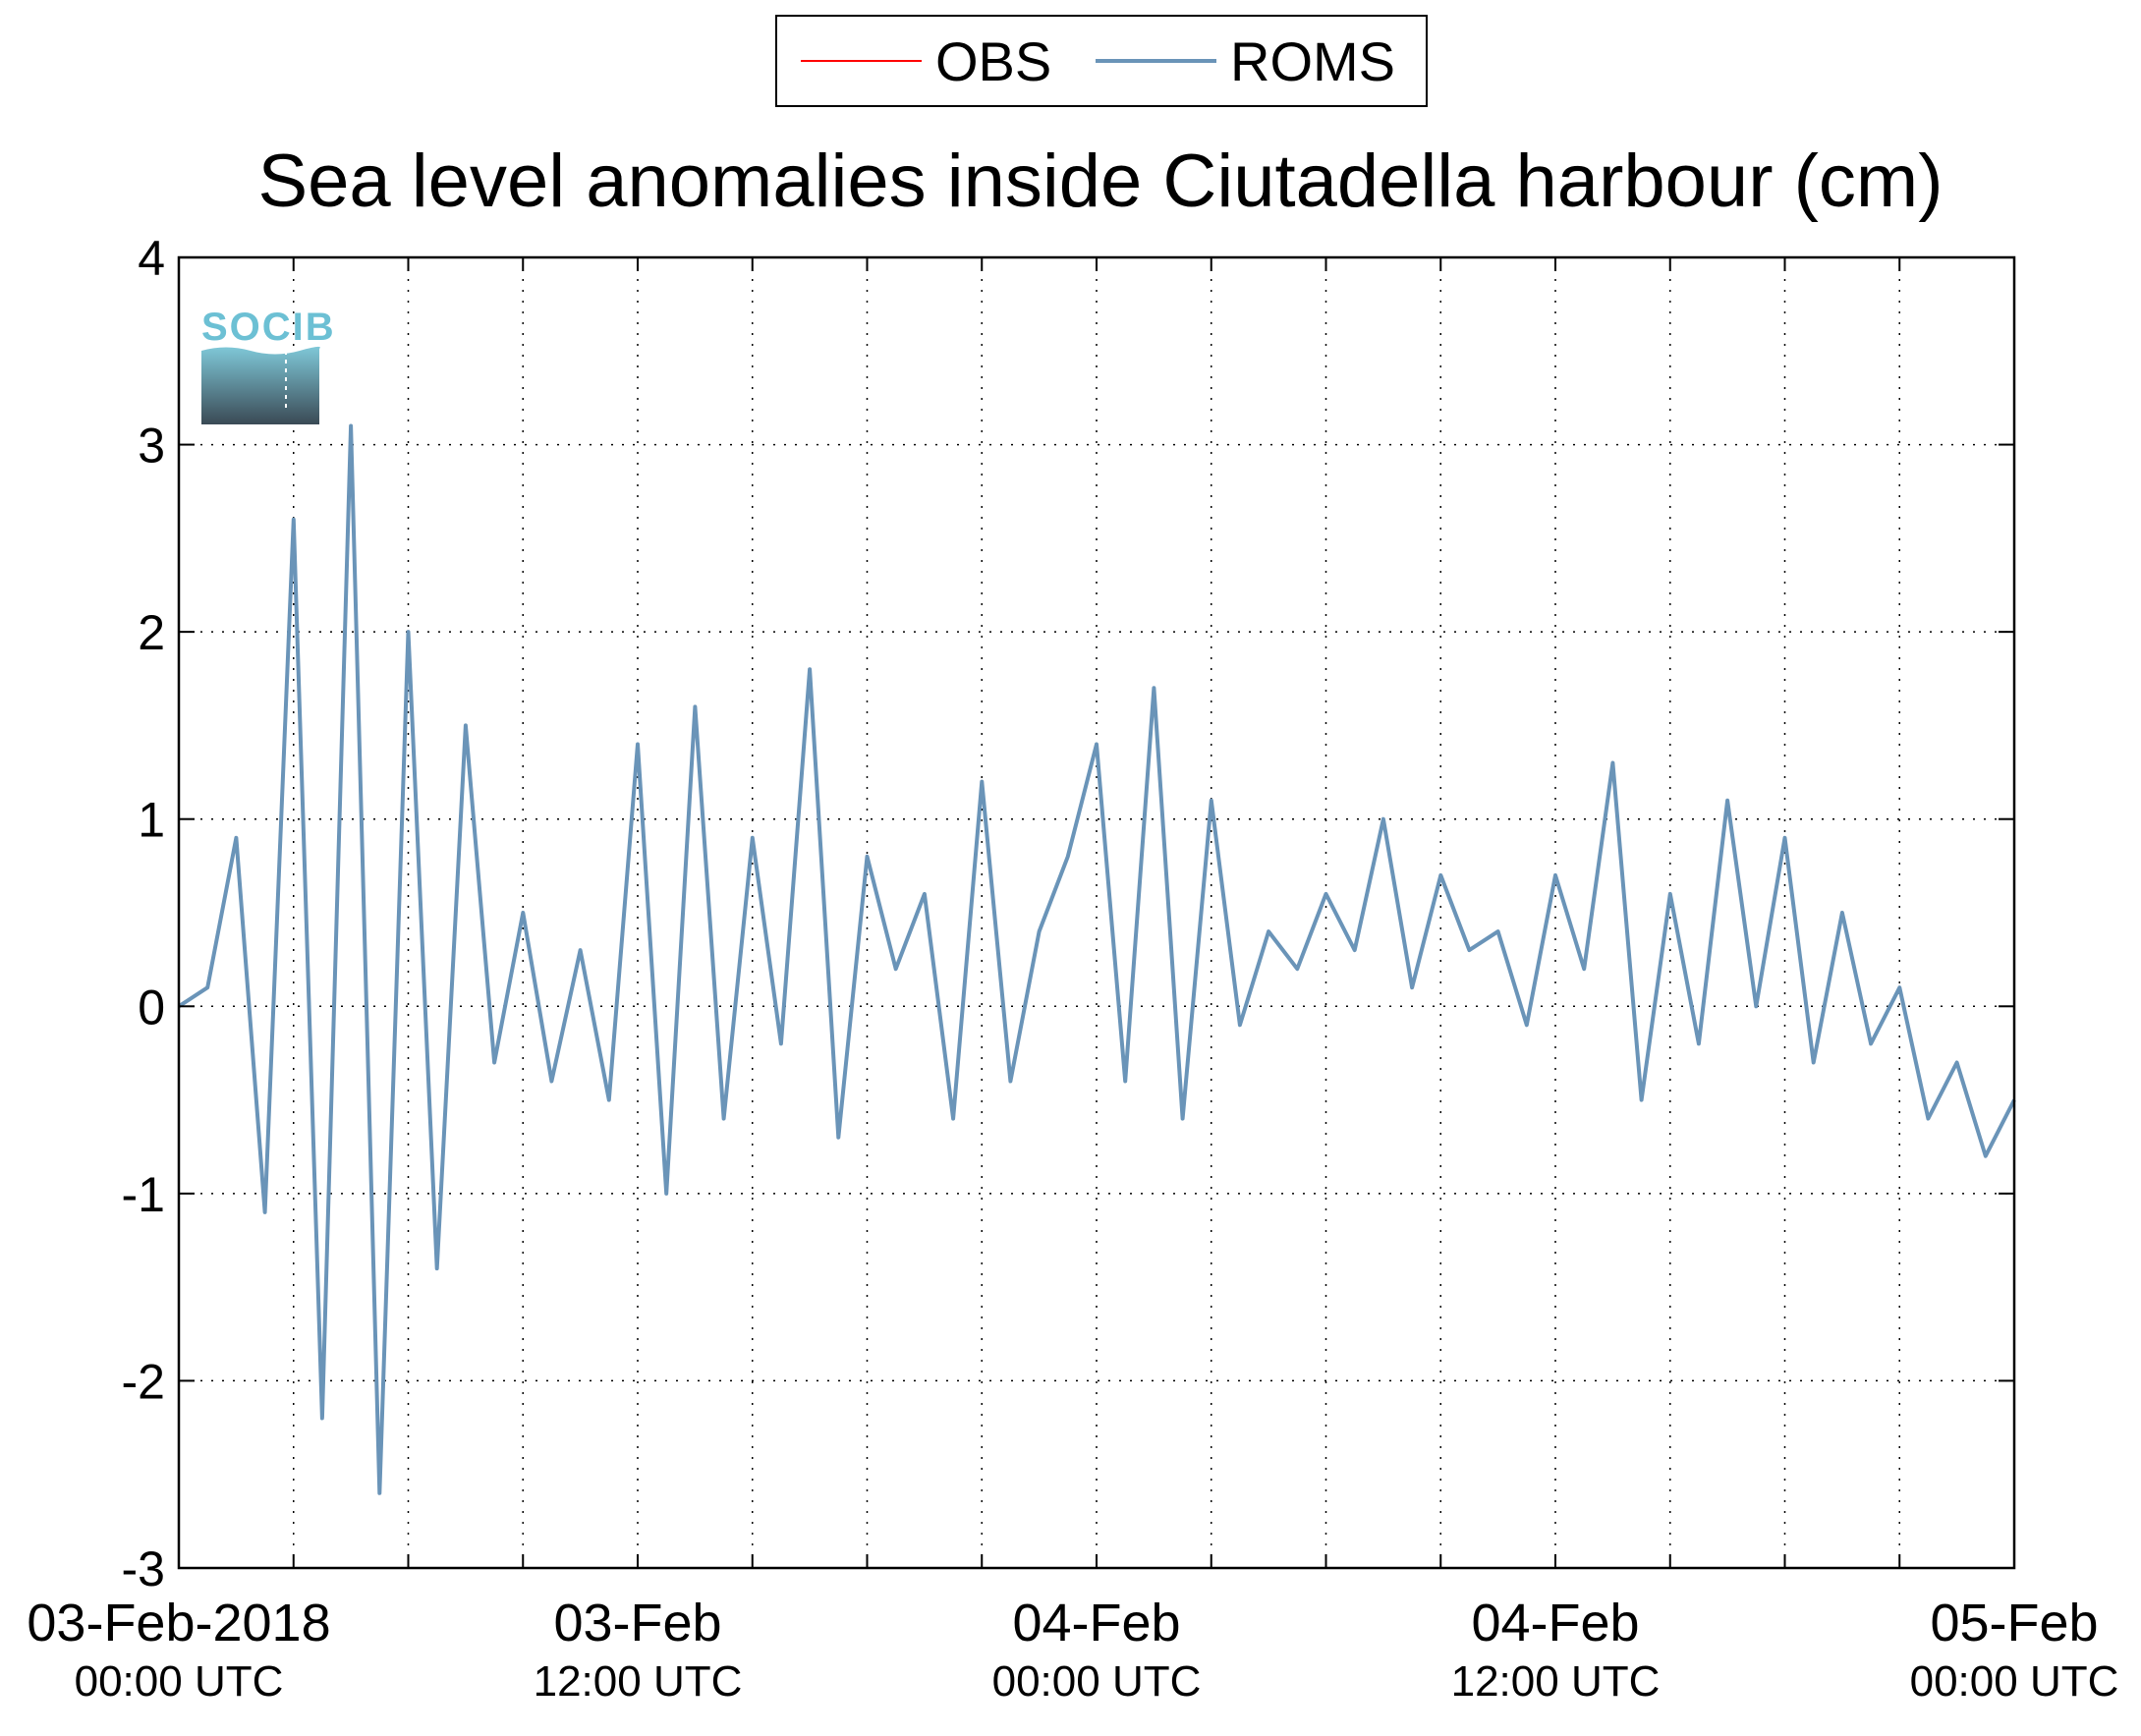 The height and width of the screenshot is (1736, 2141). I want to click on x-tick-label-date: 05-Feb, so click(2014, 1623).